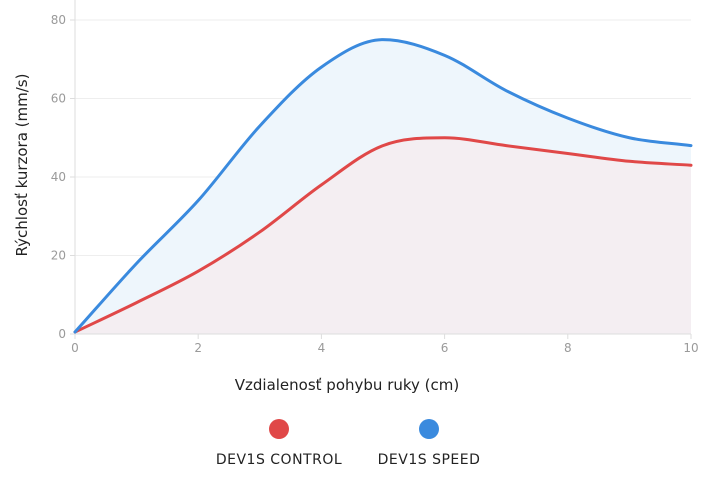 This screenshot has width=720, height=485. What do you see at coordinates (690, 348) in the screenshot?
I see `x-tick-label: 10` at bounding box center [690, 348].